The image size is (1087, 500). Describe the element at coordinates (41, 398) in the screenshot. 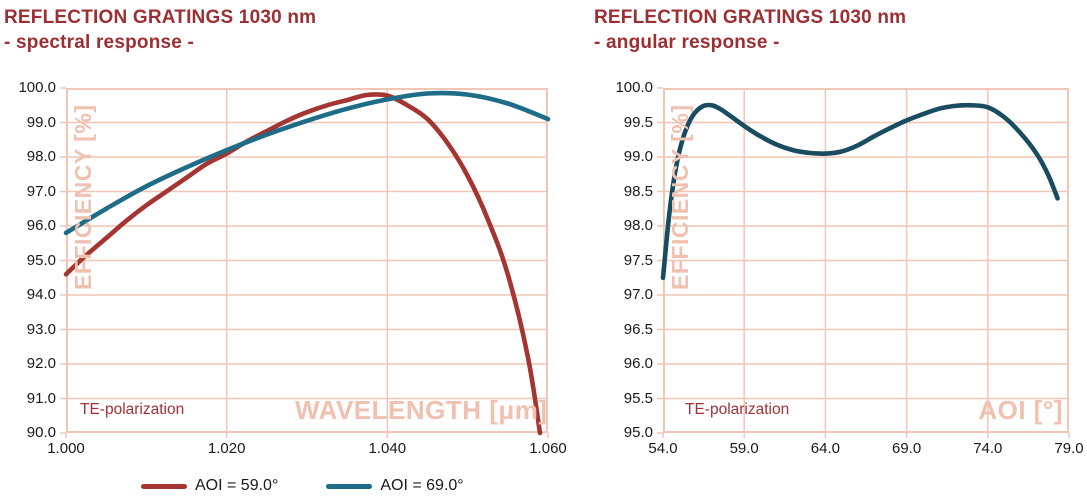

I see `y-tick-label: 91.0` at that location.